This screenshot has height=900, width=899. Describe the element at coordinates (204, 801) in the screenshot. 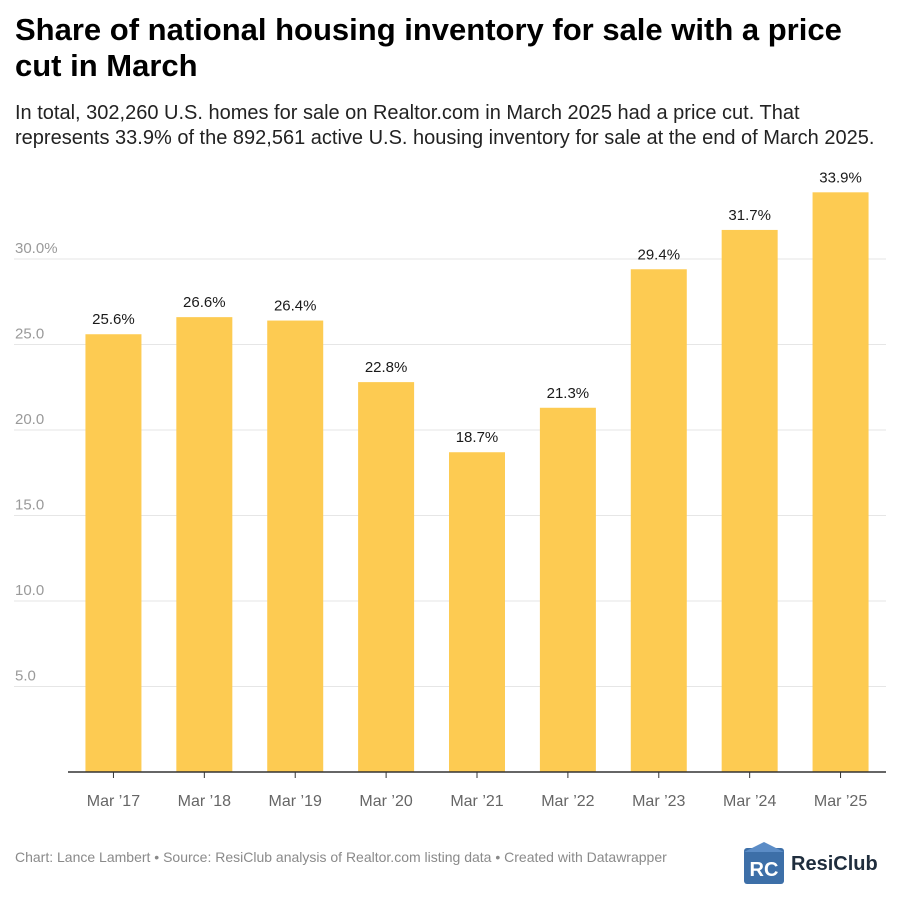

I see `x-tick-label: Mar ’18` at that location.